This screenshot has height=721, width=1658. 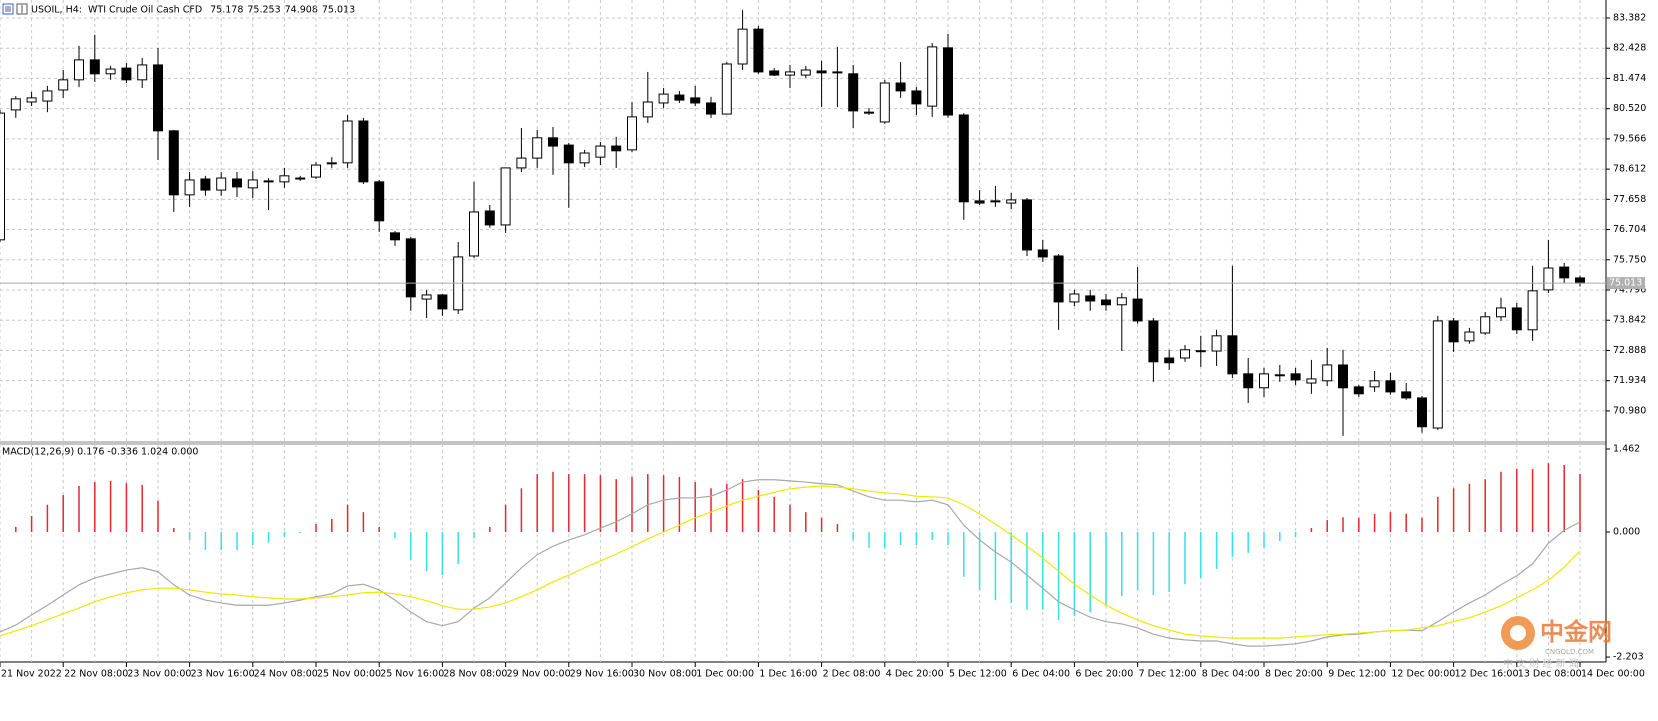 What do you see at coordinates (1629, 320) in the screenshot?
I see `y-tick-label: 73.842` at bounding box center [1629, 320].